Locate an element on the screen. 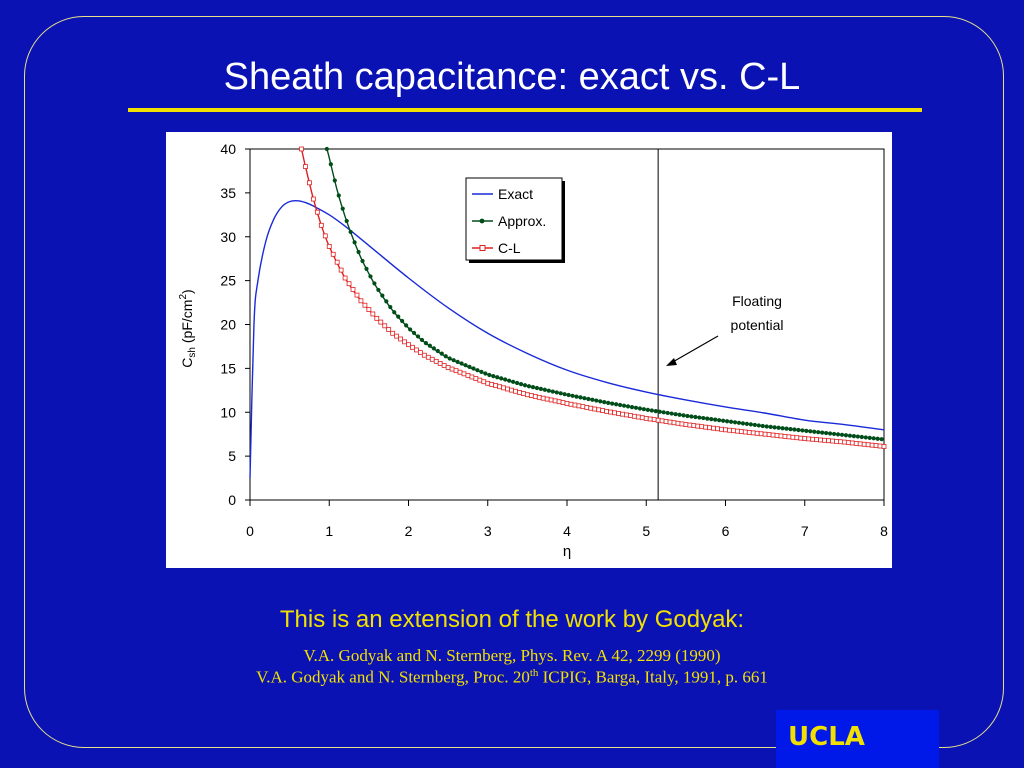 Image resolution: width=1024 pixels, height=768 pixels. y-axis-label: Csh (pF/cm2) is located at coordinates (188, 328).